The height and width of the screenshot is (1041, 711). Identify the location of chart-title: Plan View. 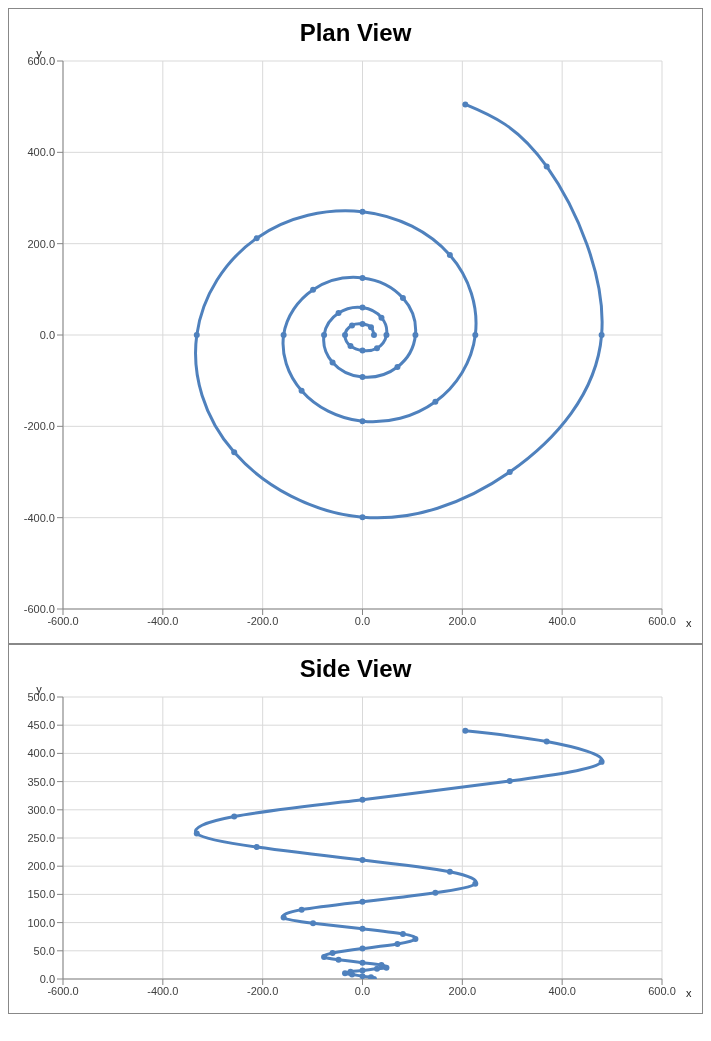
(355, 32).